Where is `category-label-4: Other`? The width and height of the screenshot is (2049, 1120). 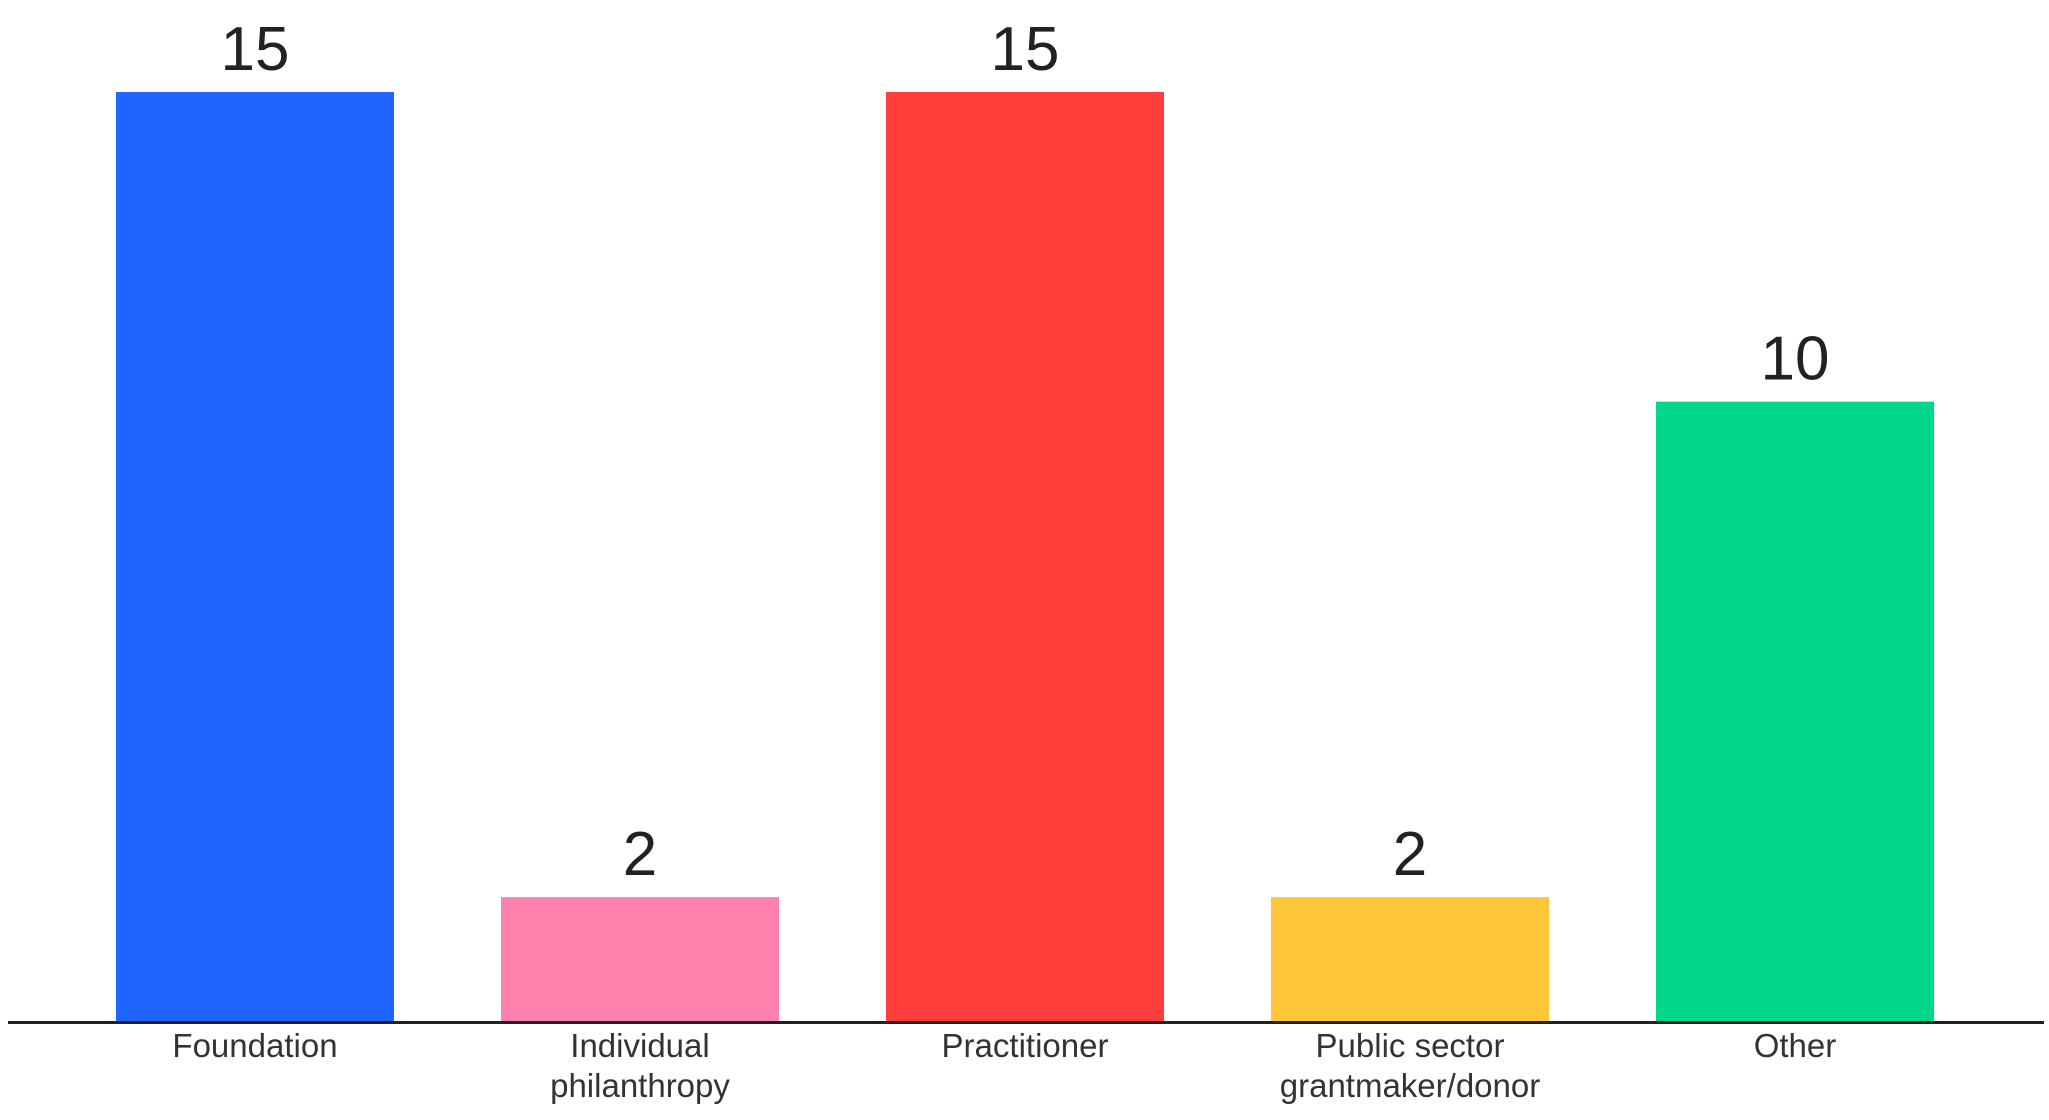 category-label-4: Other is located at coordinates (1795, 1045).